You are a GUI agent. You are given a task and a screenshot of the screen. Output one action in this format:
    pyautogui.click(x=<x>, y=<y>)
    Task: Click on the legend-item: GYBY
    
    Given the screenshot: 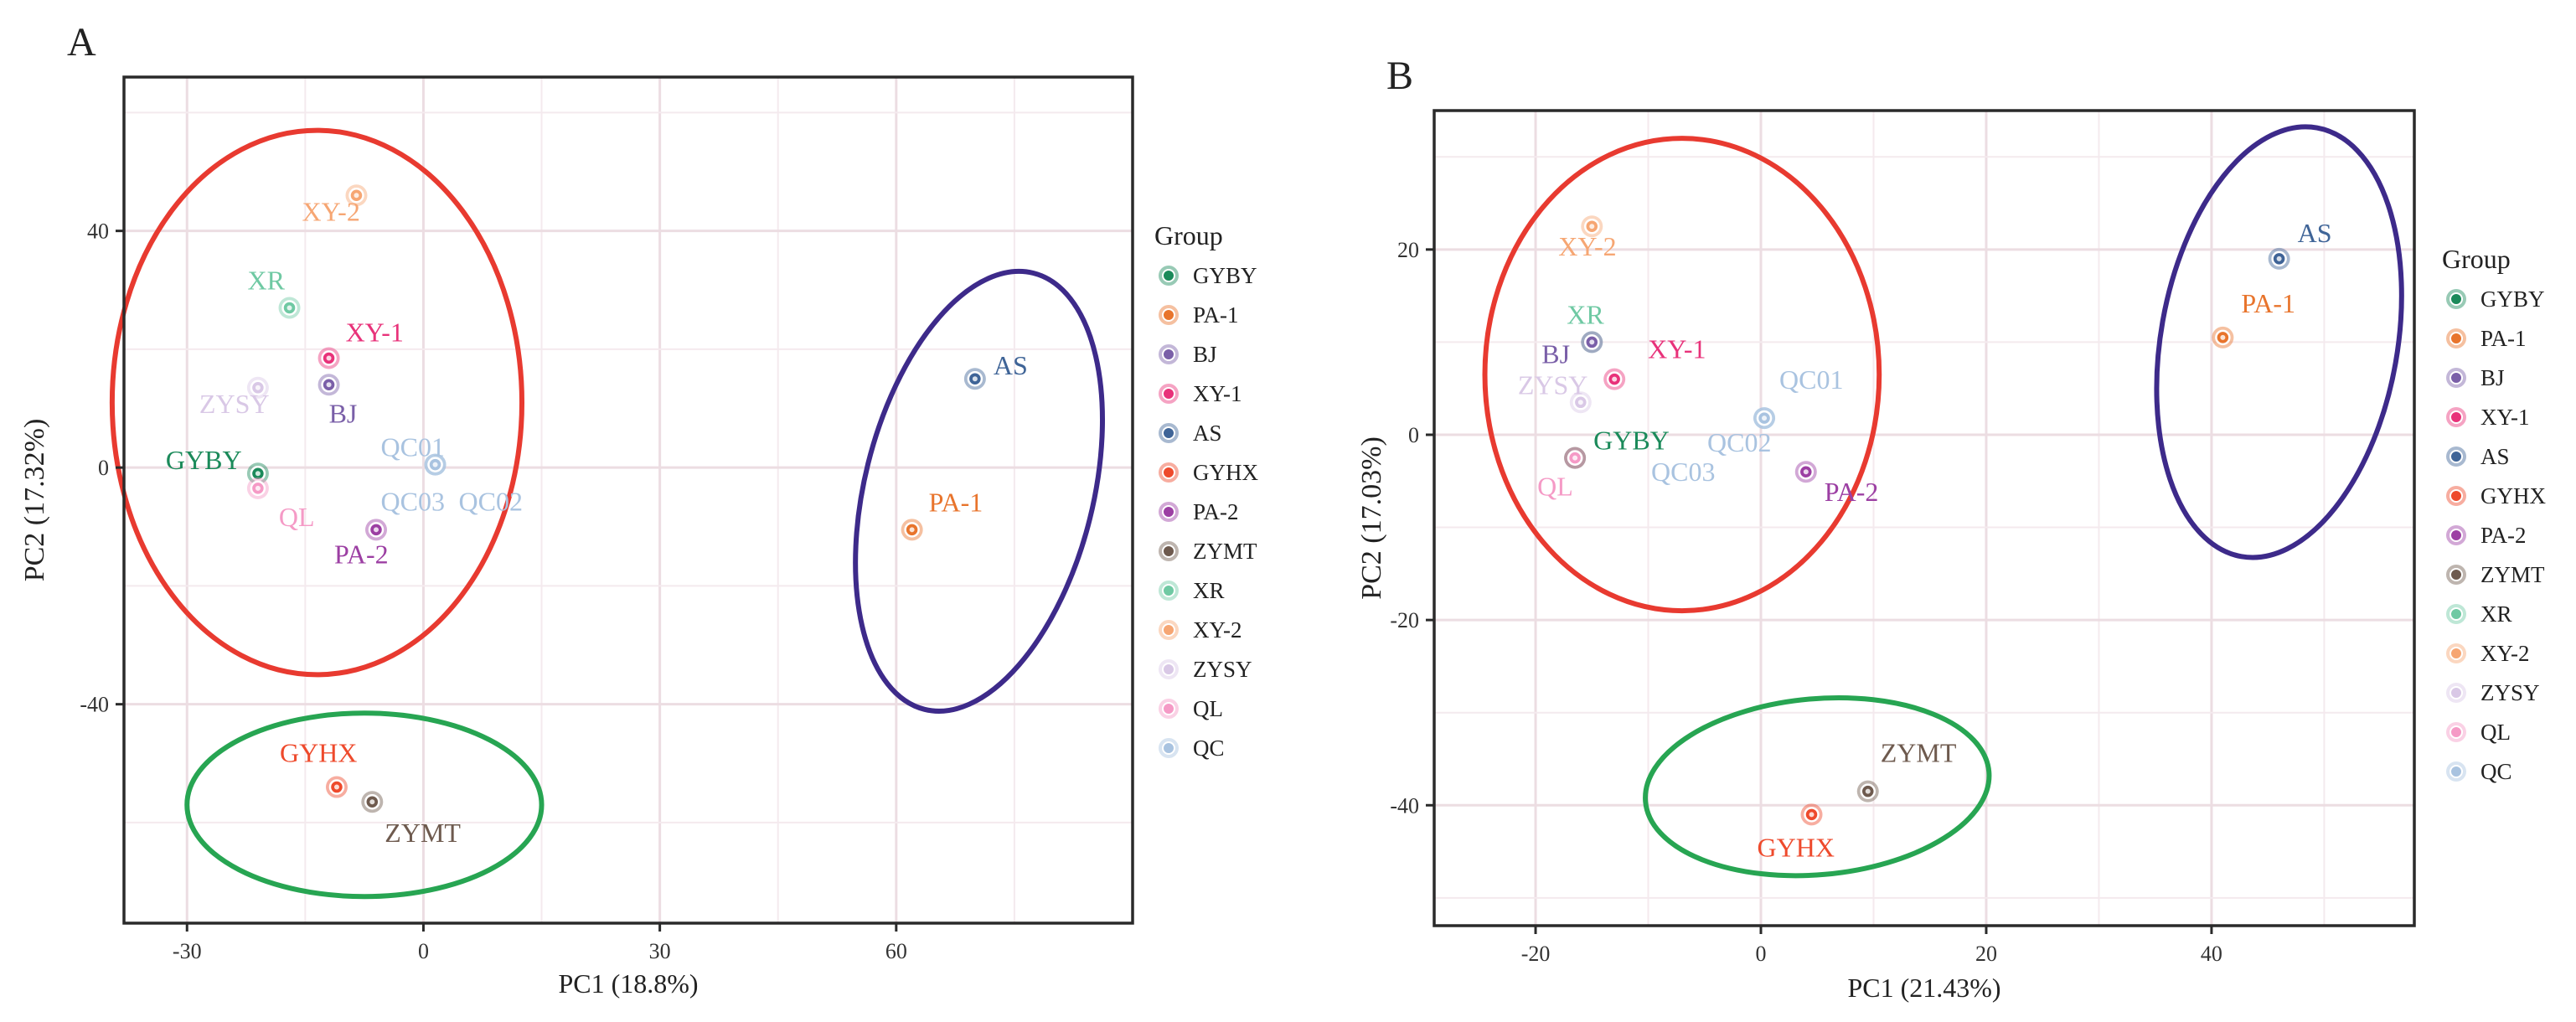 What is the action you would take?
    pyautogui.click(x=1208, y=275)
    